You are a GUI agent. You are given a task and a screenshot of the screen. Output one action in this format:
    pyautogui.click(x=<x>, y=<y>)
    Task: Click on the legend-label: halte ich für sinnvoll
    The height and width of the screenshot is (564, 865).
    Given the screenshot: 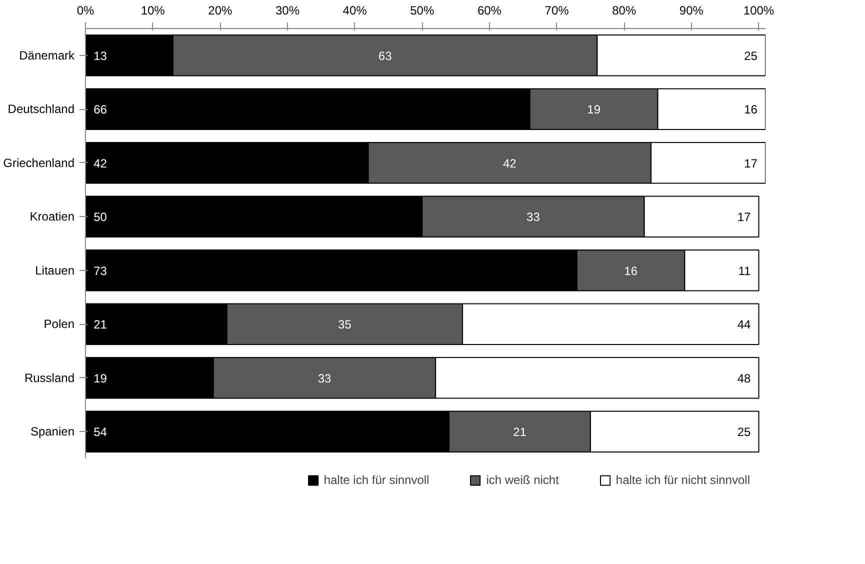 What is the action you would take?
    pyautogui.click(x=377, y=480)
    